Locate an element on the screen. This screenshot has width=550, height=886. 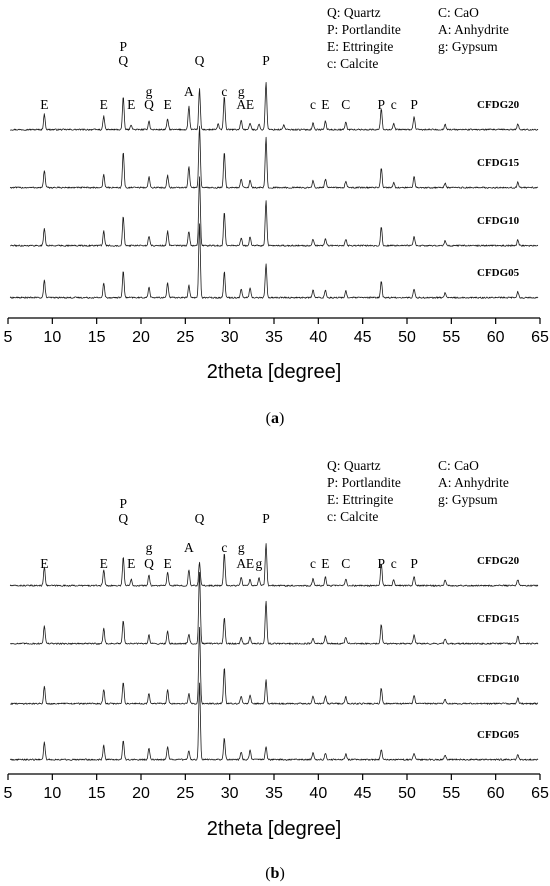
caption-b: (b) is located at coordinates (275, 873).